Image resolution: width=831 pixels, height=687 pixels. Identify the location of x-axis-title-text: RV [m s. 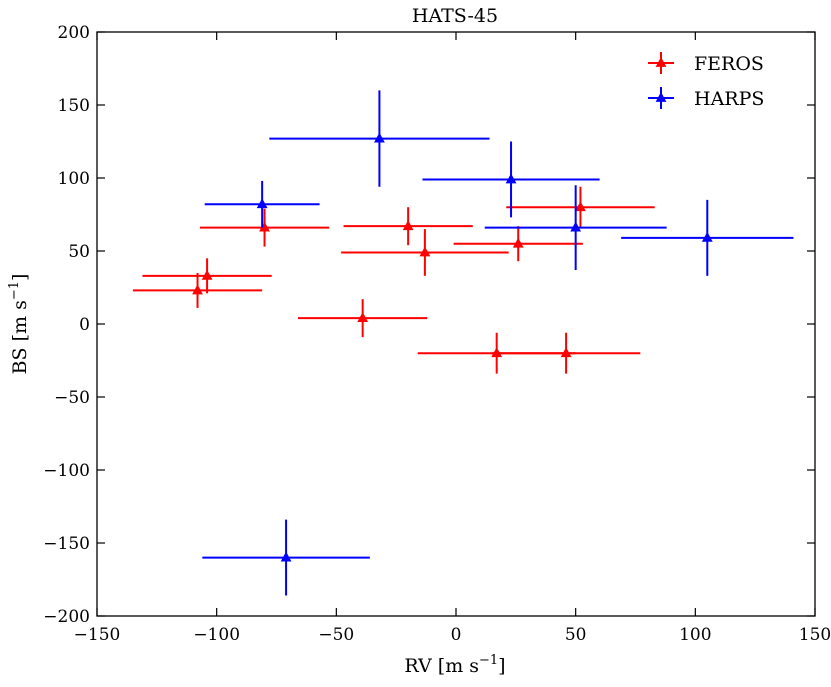
(441, 666).